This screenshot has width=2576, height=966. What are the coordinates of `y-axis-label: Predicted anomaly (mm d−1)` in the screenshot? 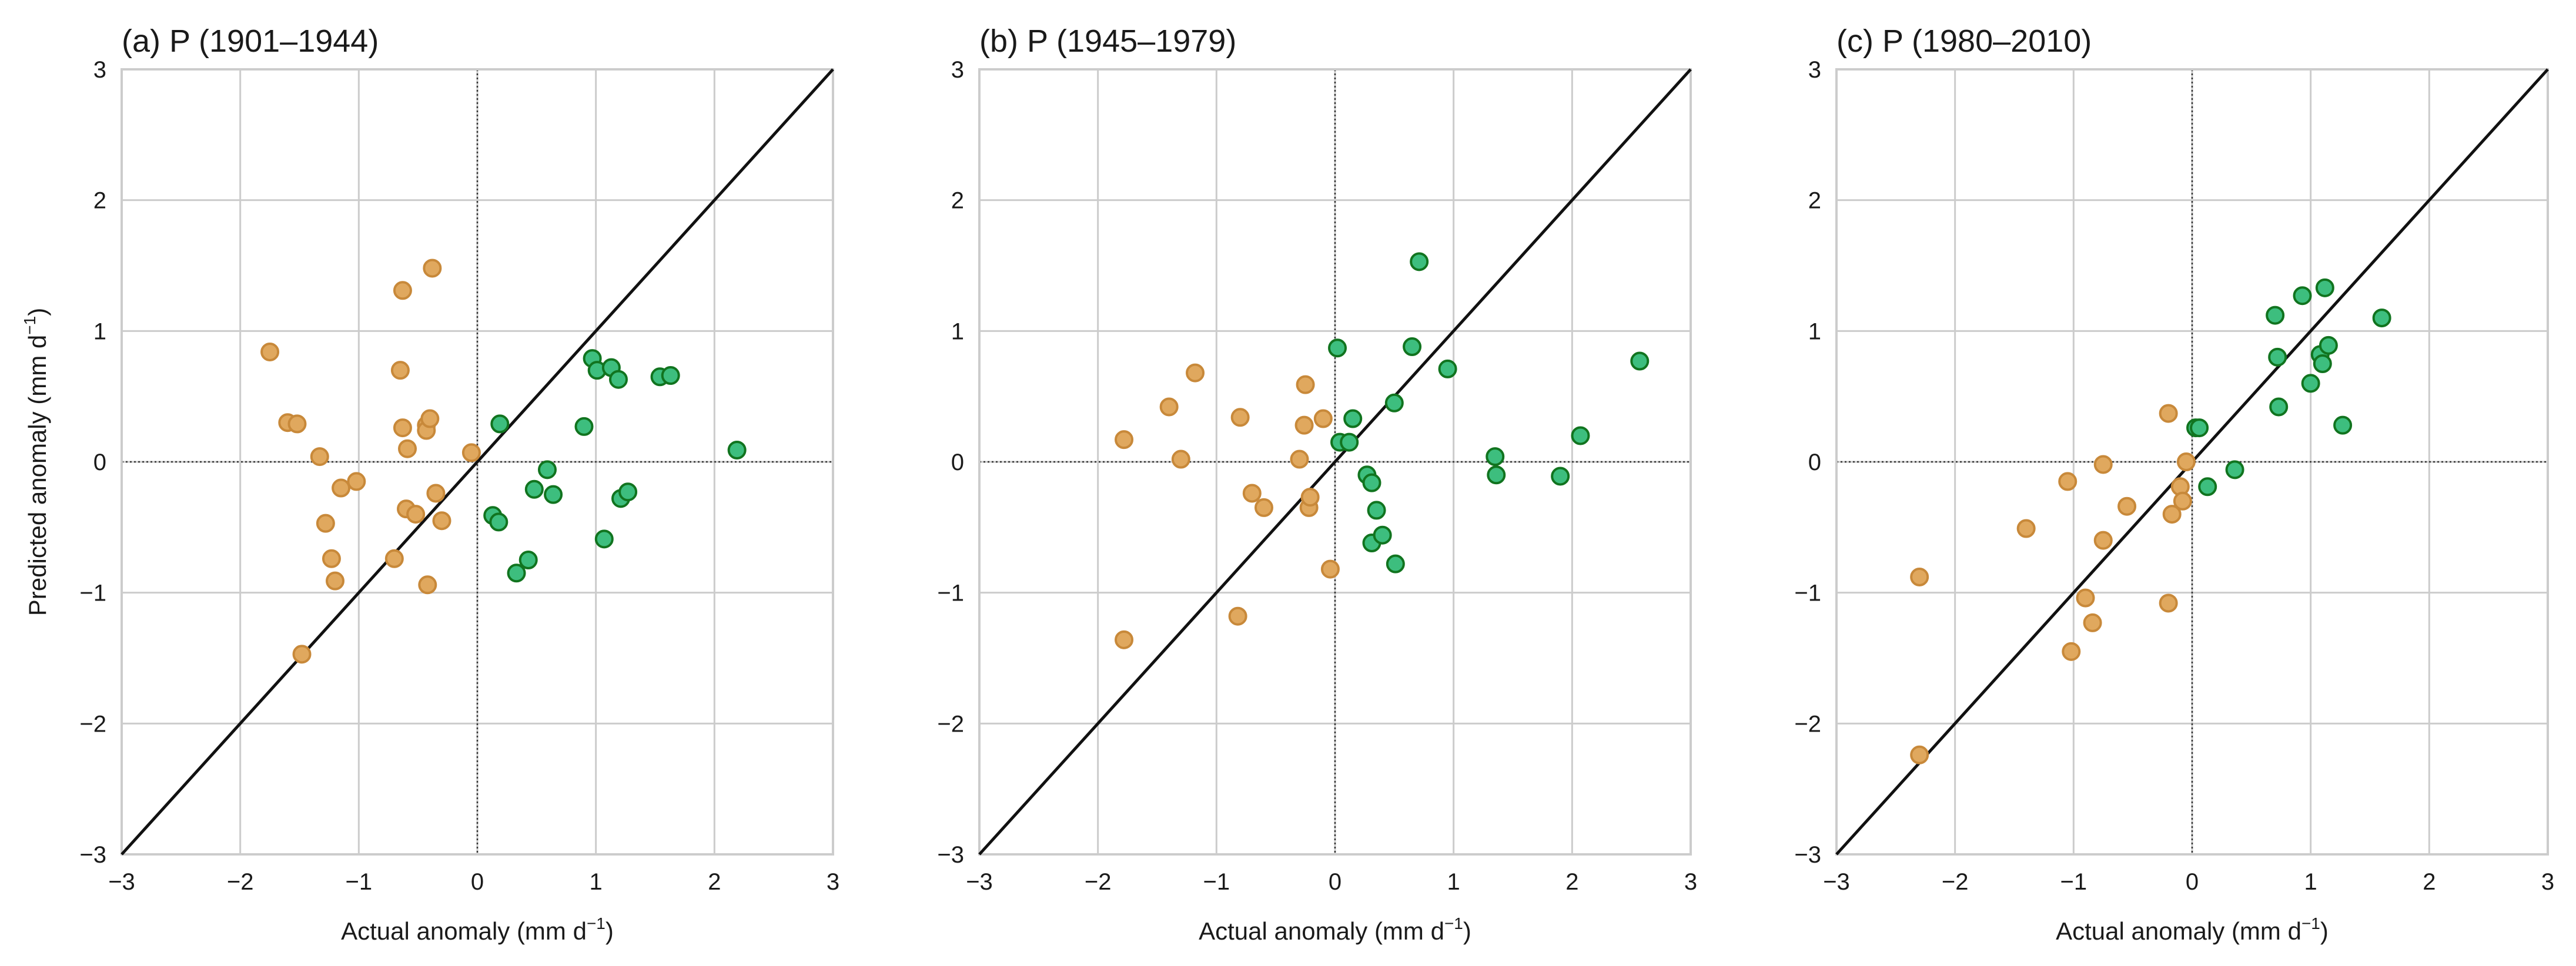 It's located at (36, 462).